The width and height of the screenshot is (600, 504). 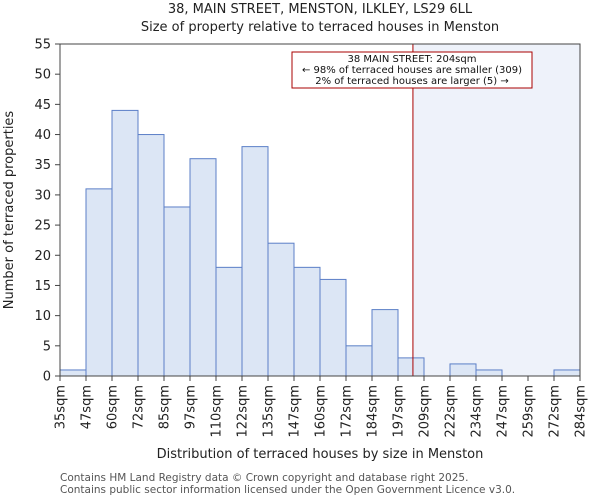 What do you see at coordinates (47, 377) in the screenshot?
I see `y-tick-label: 0` at bounding box center [47, 377].